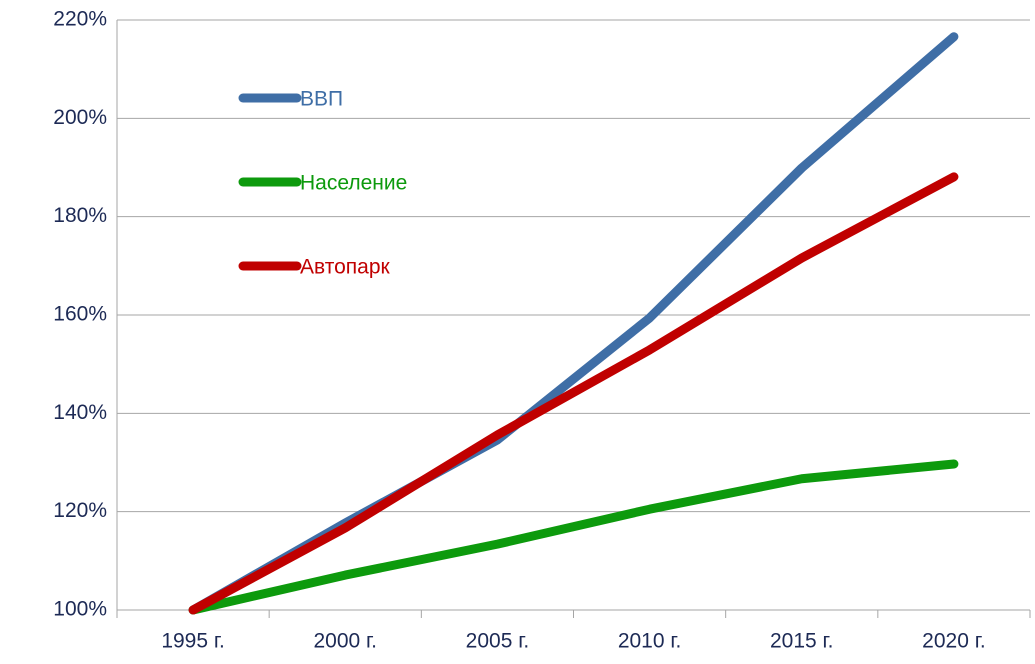  Describe the element at coordinates (80, 412) in the screenshot. I see `y-tick-label: 140%` at that location.